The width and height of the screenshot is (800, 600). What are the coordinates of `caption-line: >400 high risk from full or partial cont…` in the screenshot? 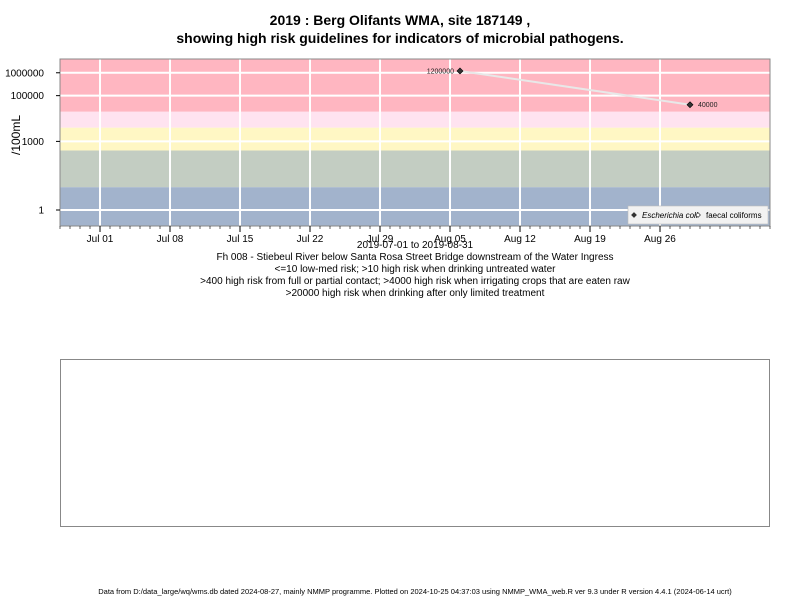 It's located at (415, 281).